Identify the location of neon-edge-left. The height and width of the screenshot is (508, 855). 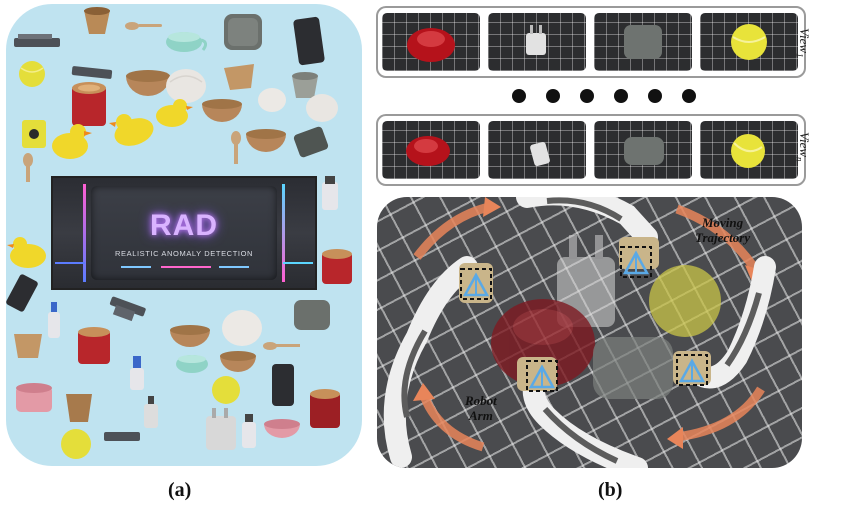
(84, 233).